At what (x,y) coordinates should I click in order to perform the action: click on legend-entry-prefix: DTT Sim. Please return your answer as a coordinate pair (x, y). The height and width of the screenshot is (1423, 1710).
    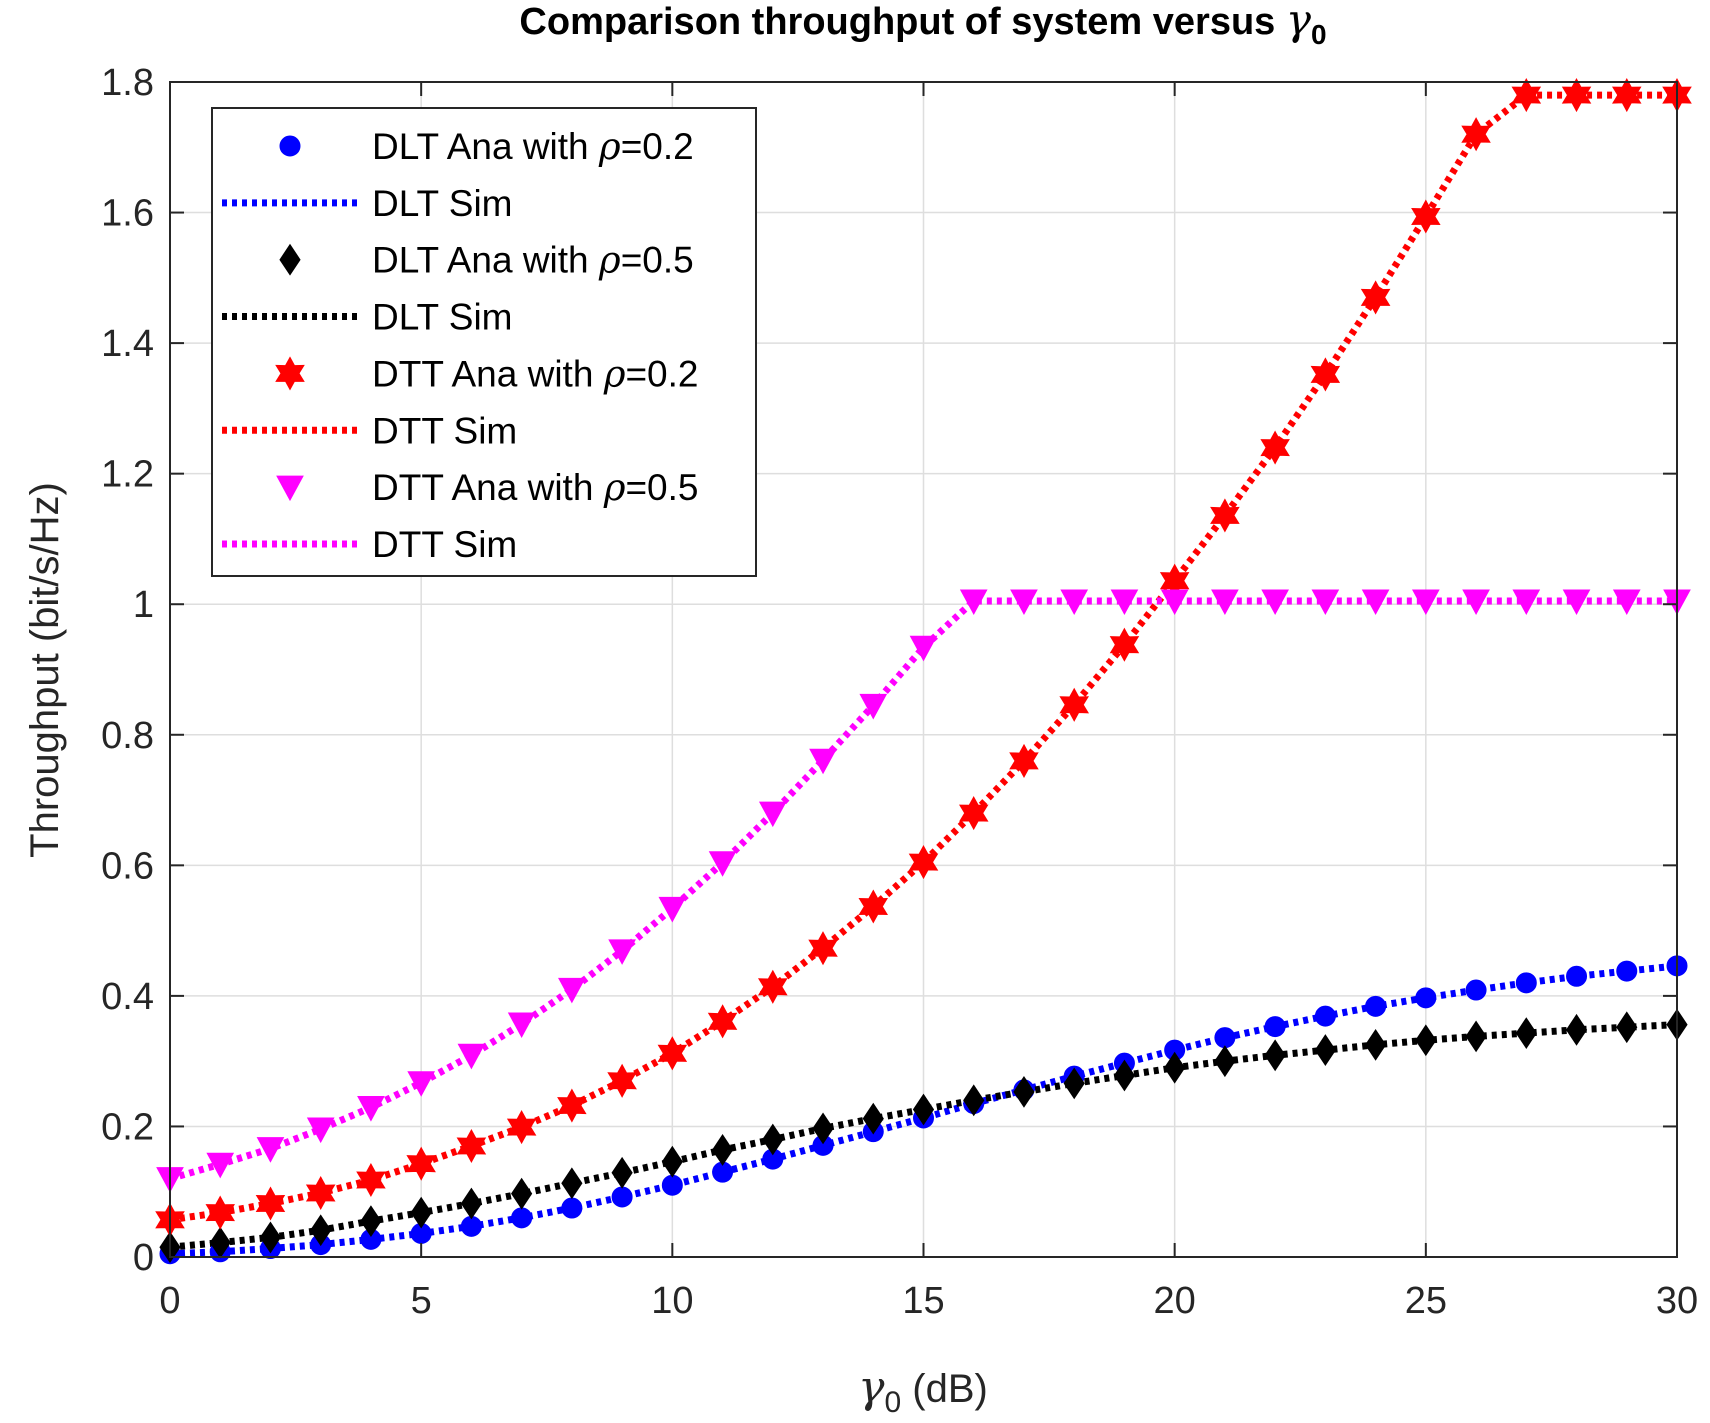
    Looking at the image, I should click on (444, 430).